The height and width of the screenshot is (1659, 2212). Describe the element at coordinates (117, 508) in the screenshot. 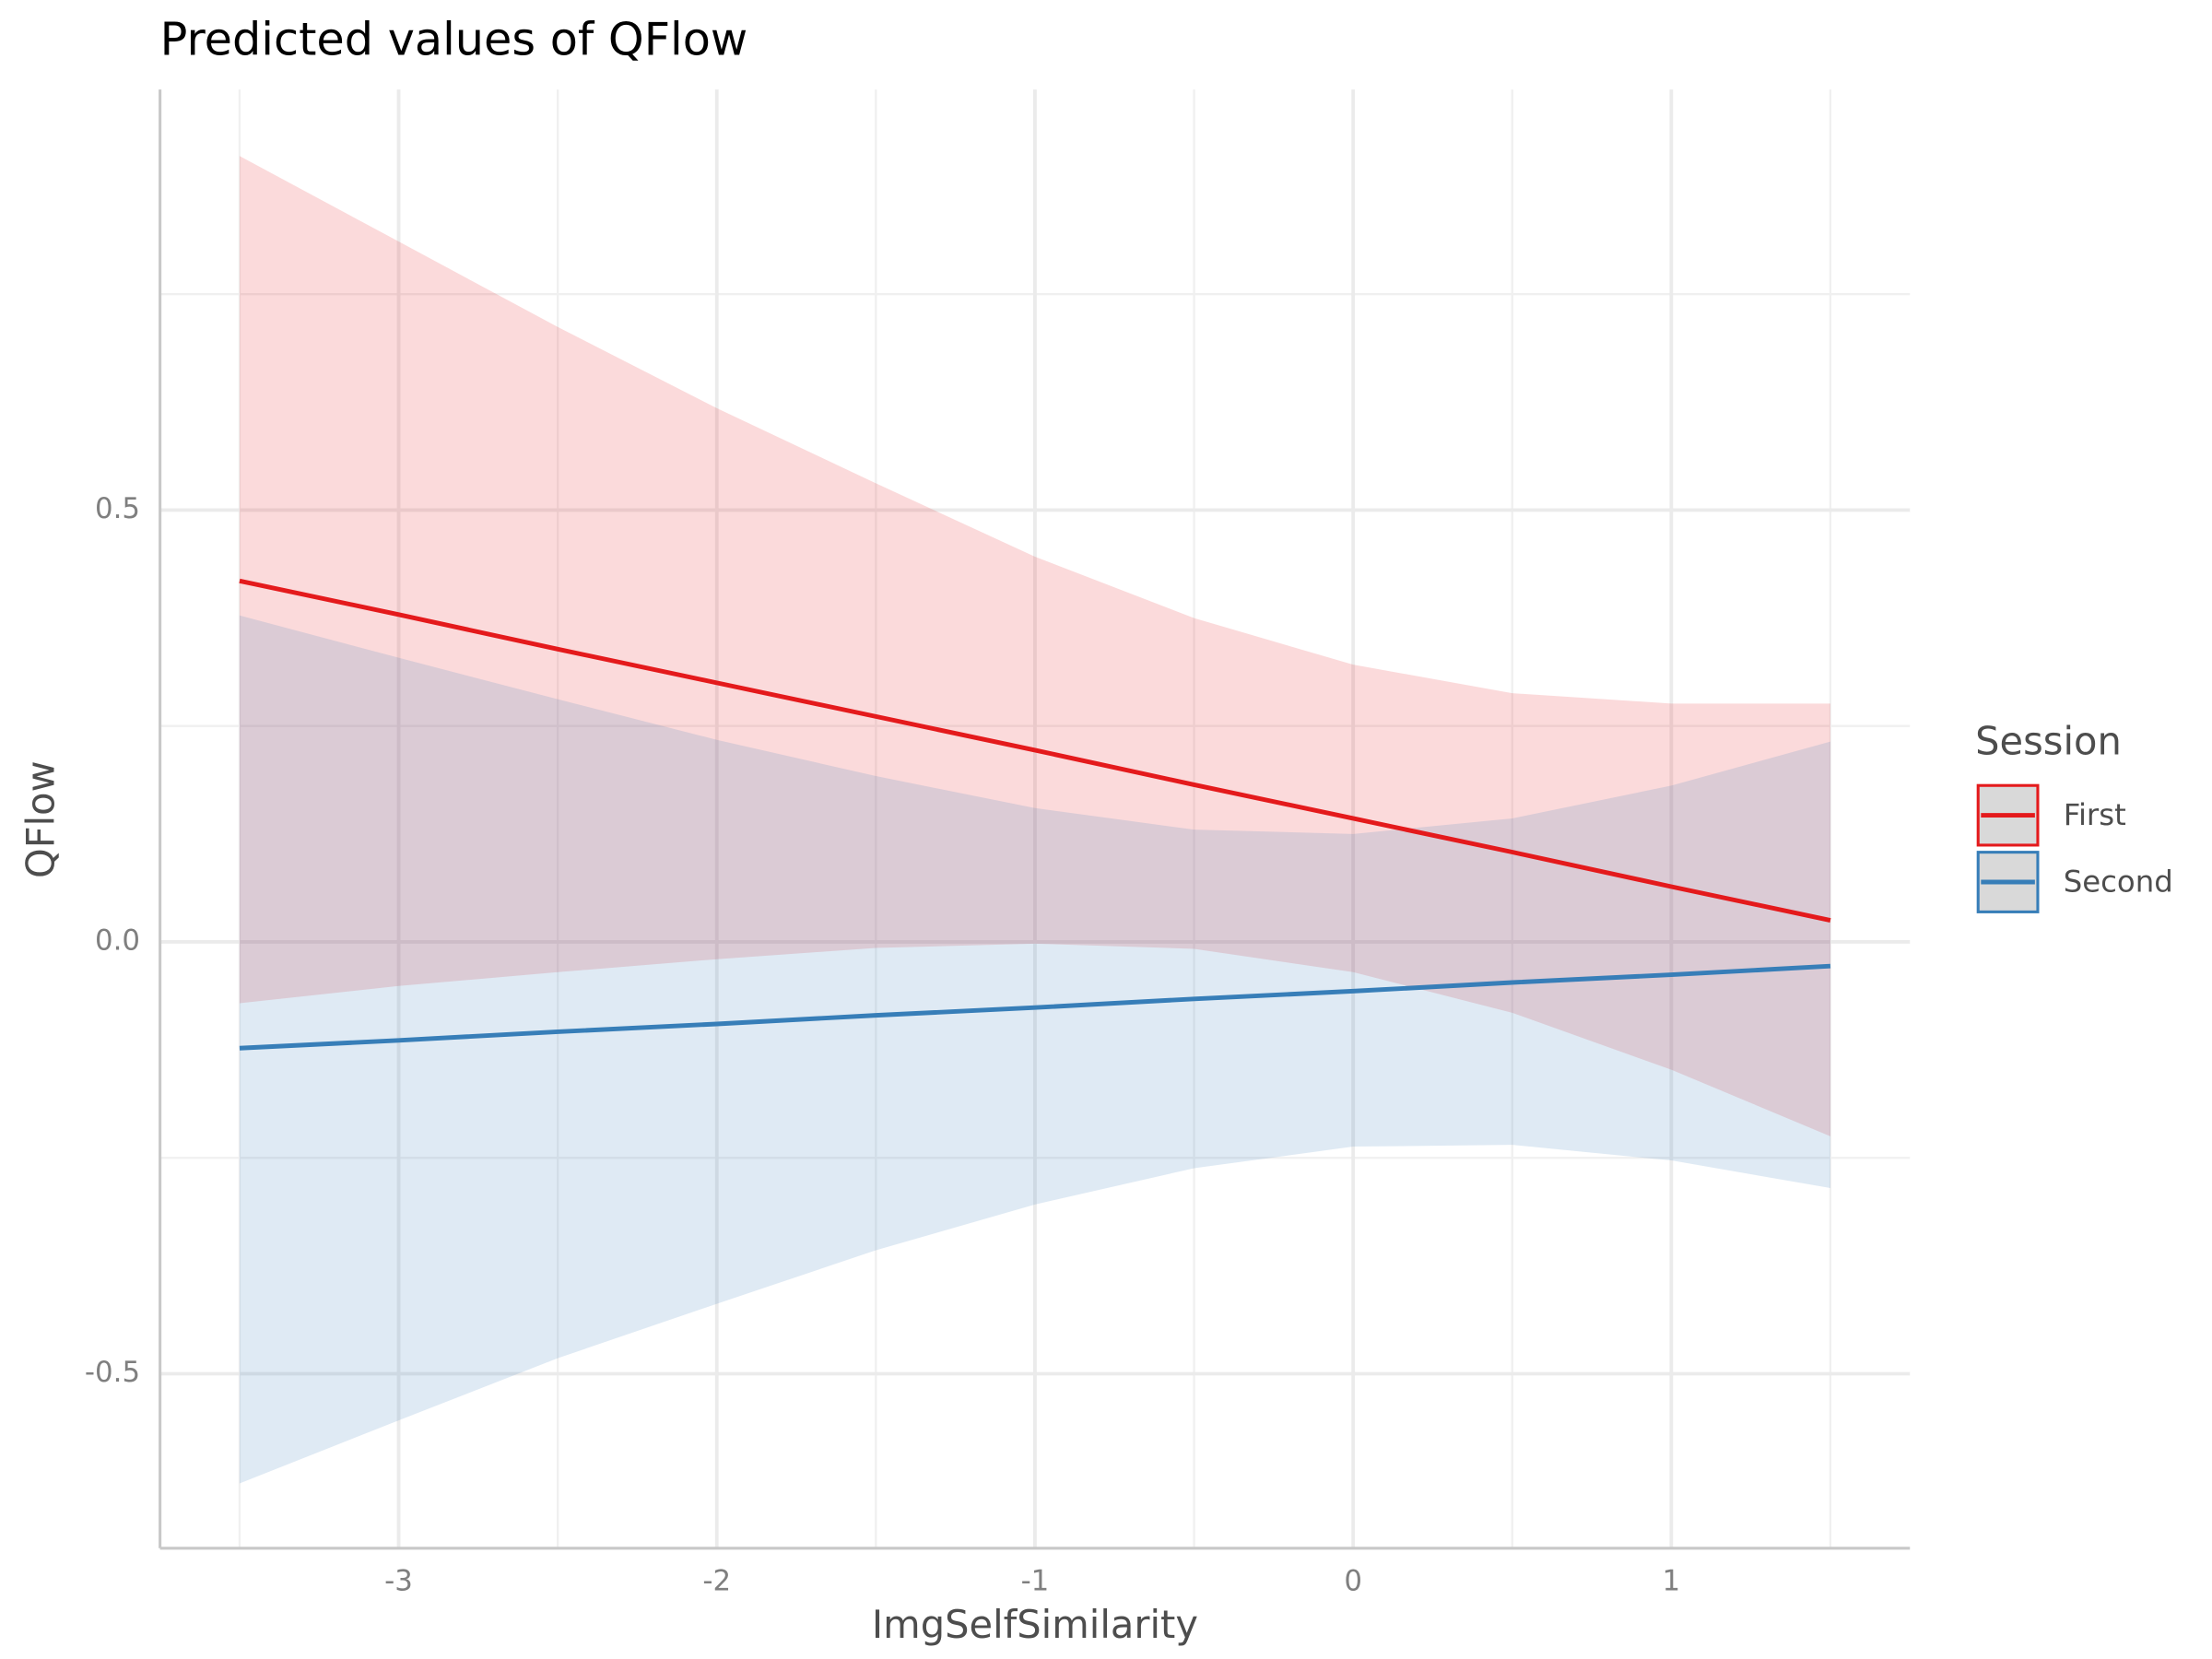

I see `y-tick-label: 0.5` at that location.